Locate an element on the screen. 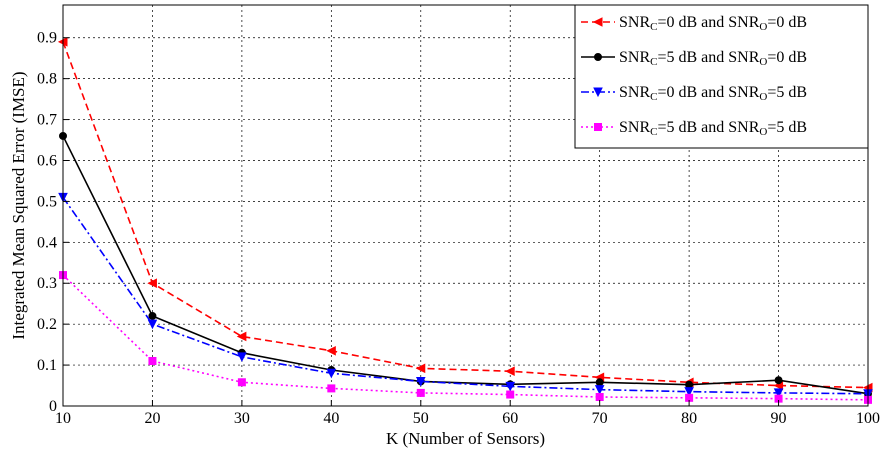 The width and height of the screenshot is (883, 454). y-tick-label: 0.4 is located at coordinates (47, 242).